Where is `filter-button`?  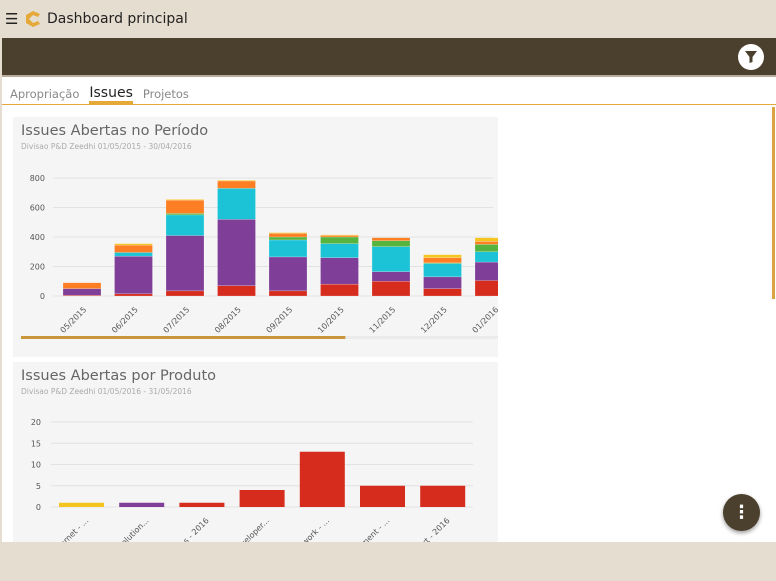 filter-button is located at coordinates (751, 57).